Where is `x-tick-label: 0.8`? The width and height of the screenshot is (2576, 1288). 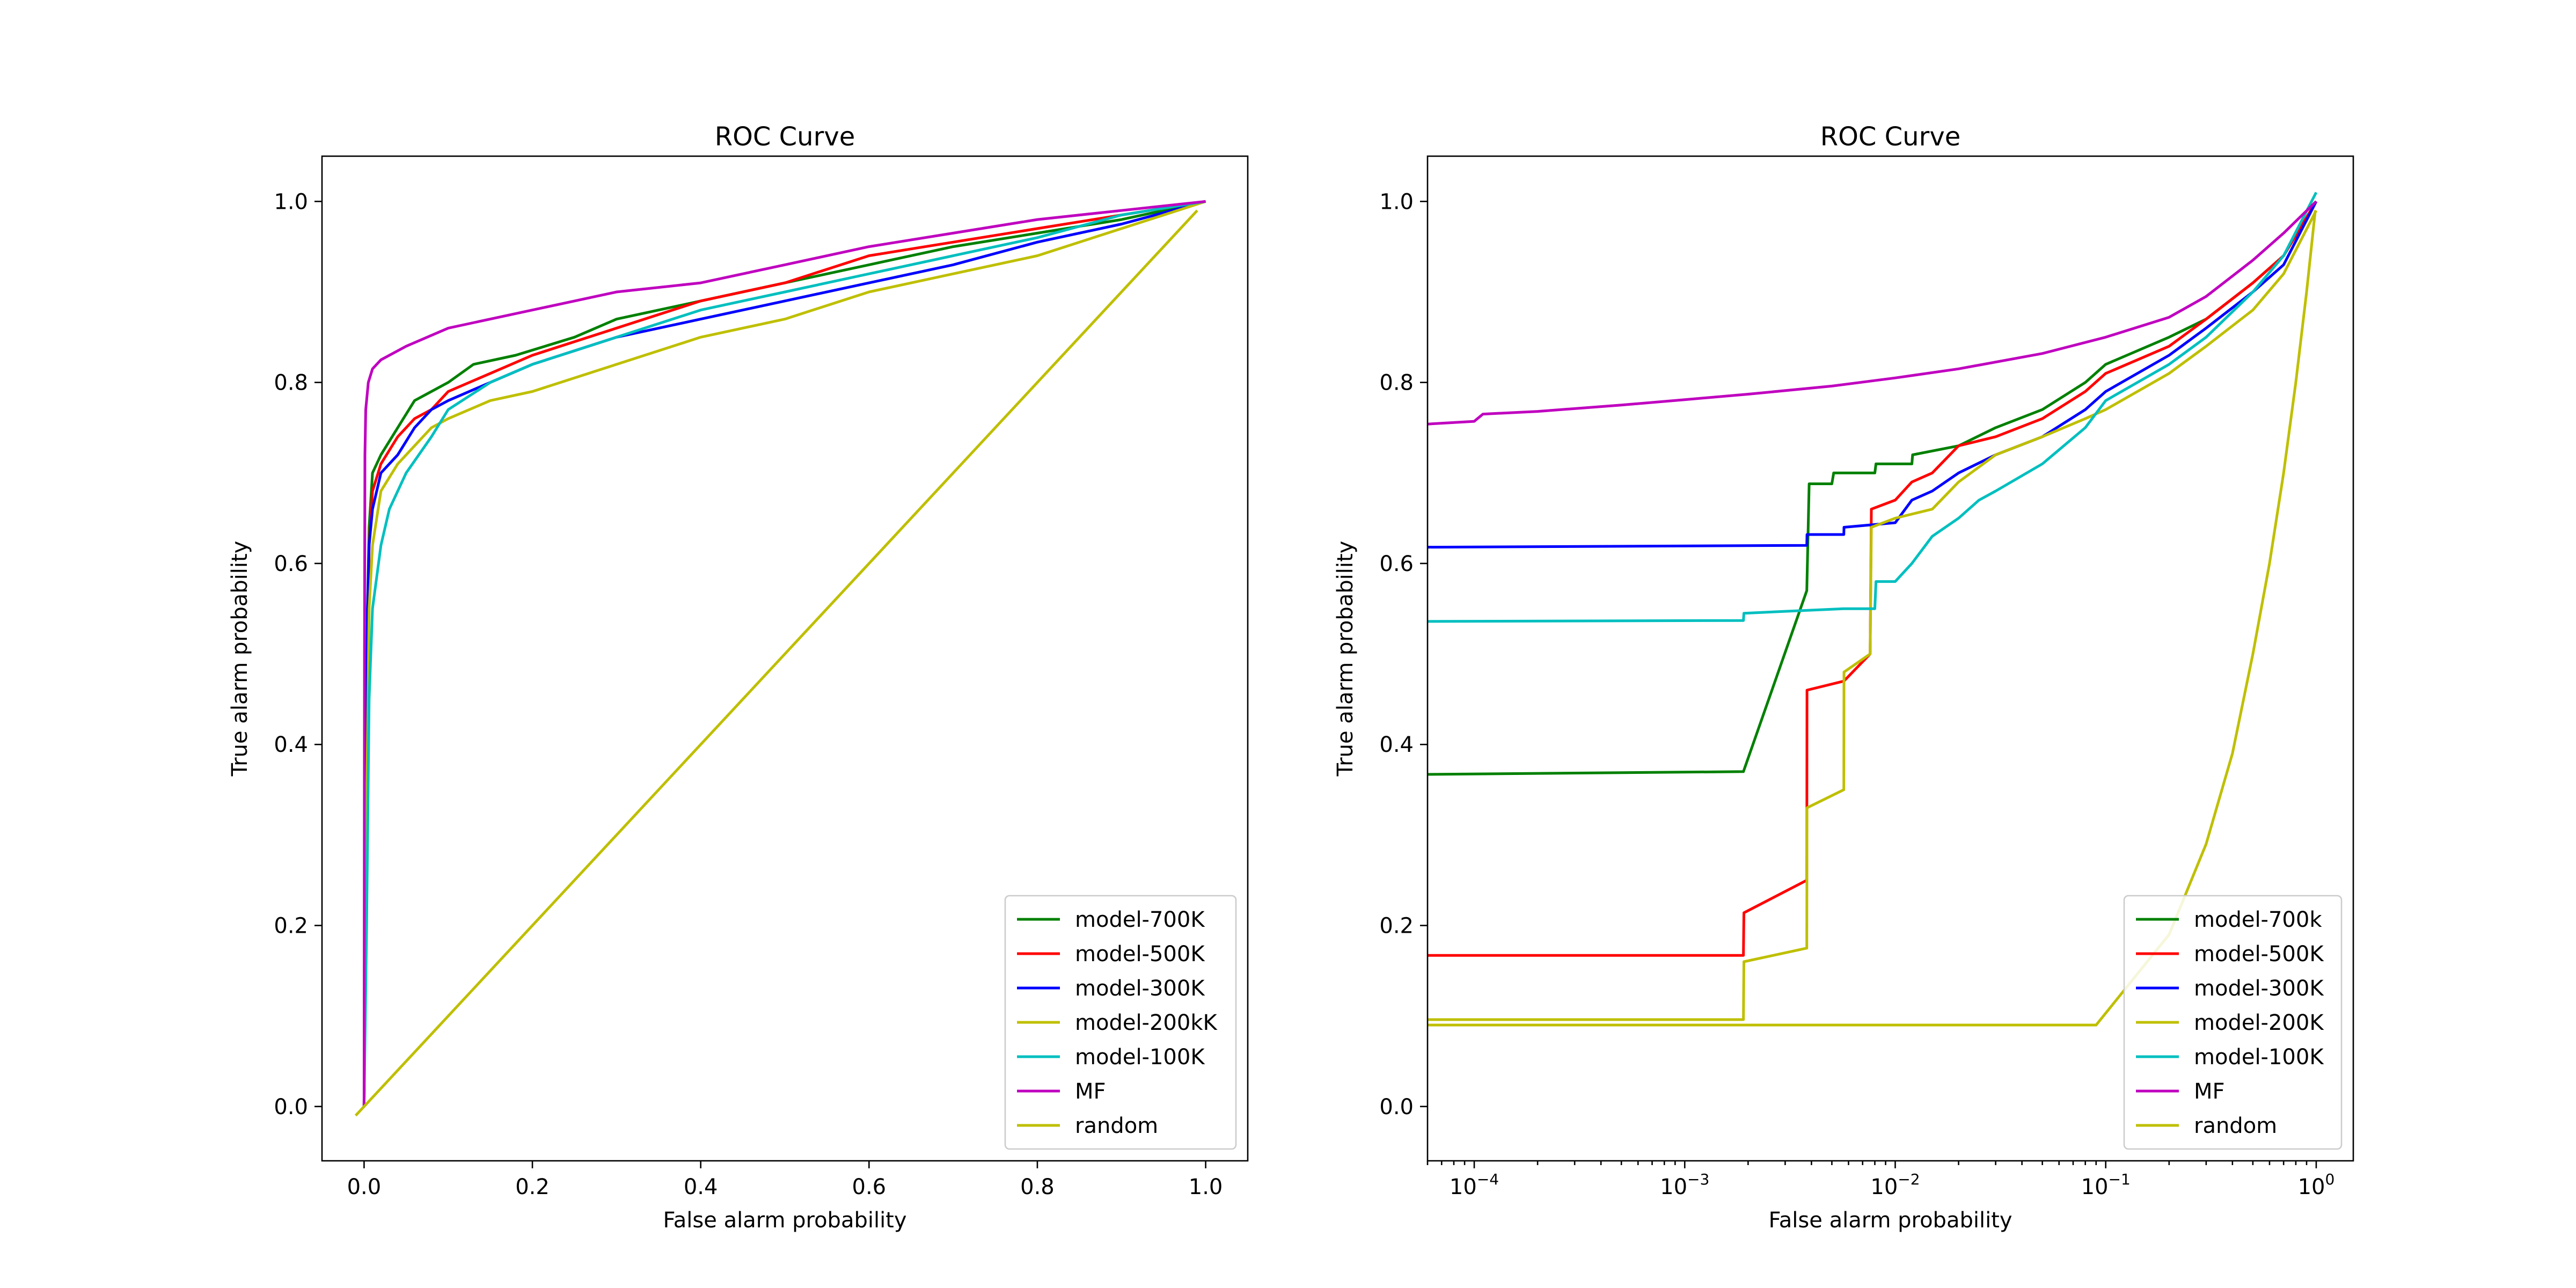
x-tick-label: 0.8 is located at coordinates (1037, 1187).